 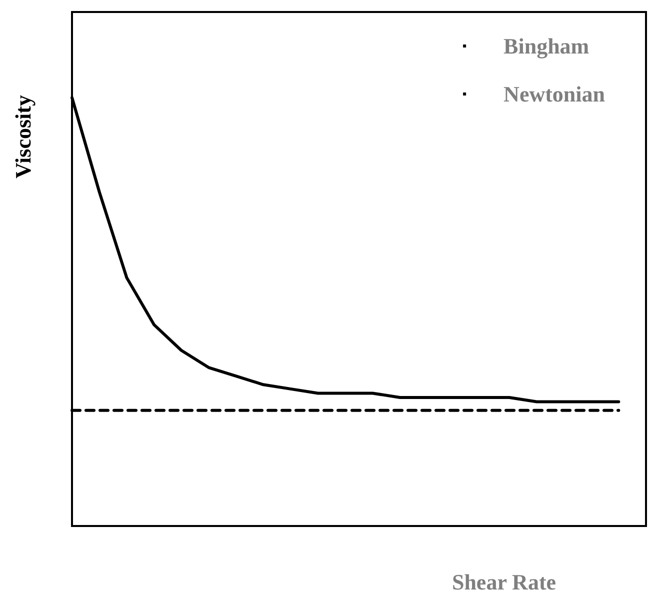 What do you see at coordinates (555, 94) in the screenshot?
I see `legend-label: Newtonian` at bounding box center [555, 94].